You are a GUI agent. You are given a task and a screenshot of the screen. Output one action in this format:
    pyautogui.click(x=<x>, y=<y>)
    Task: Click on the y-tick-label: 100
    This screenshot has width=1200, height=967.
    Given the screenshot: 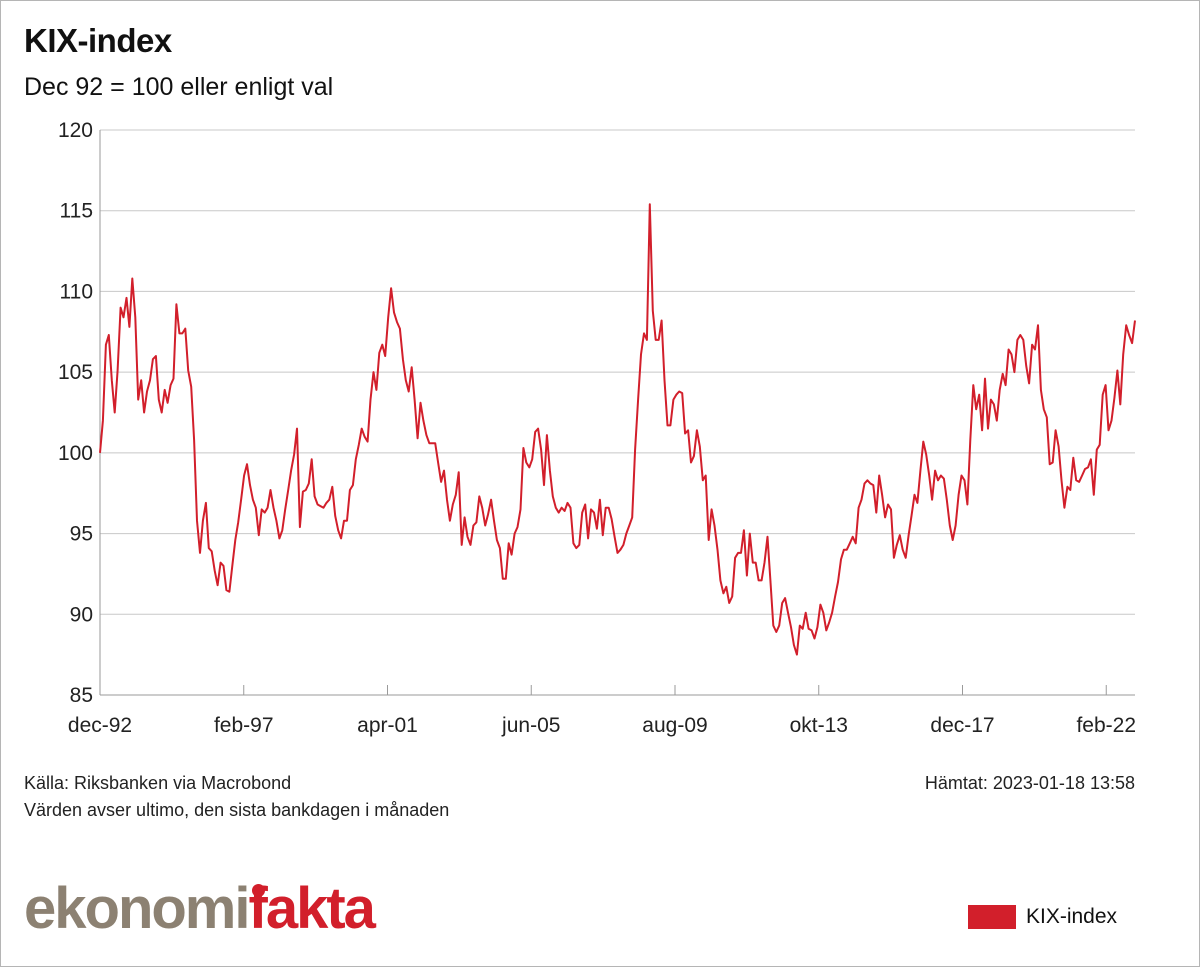 What is the action you would take?
    pyautogui.click(x=75, y=453)
    